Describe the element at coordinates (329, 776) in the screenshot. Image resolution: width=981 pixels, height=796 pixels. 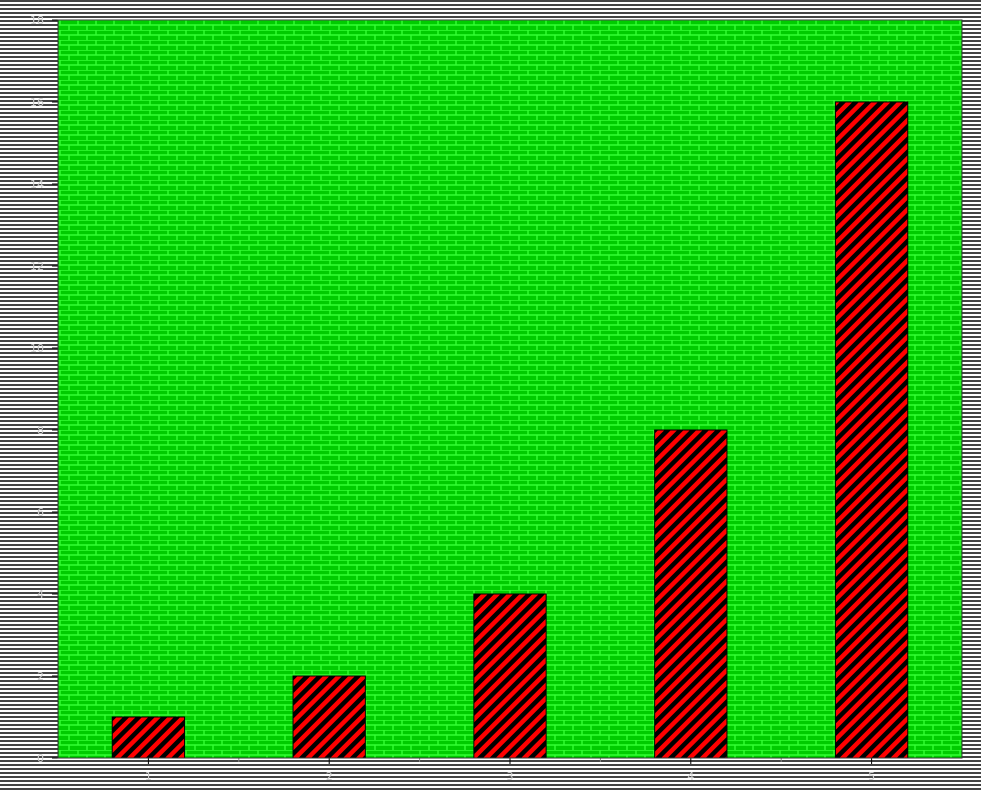
I see `x-tick-label: 2` at that location.